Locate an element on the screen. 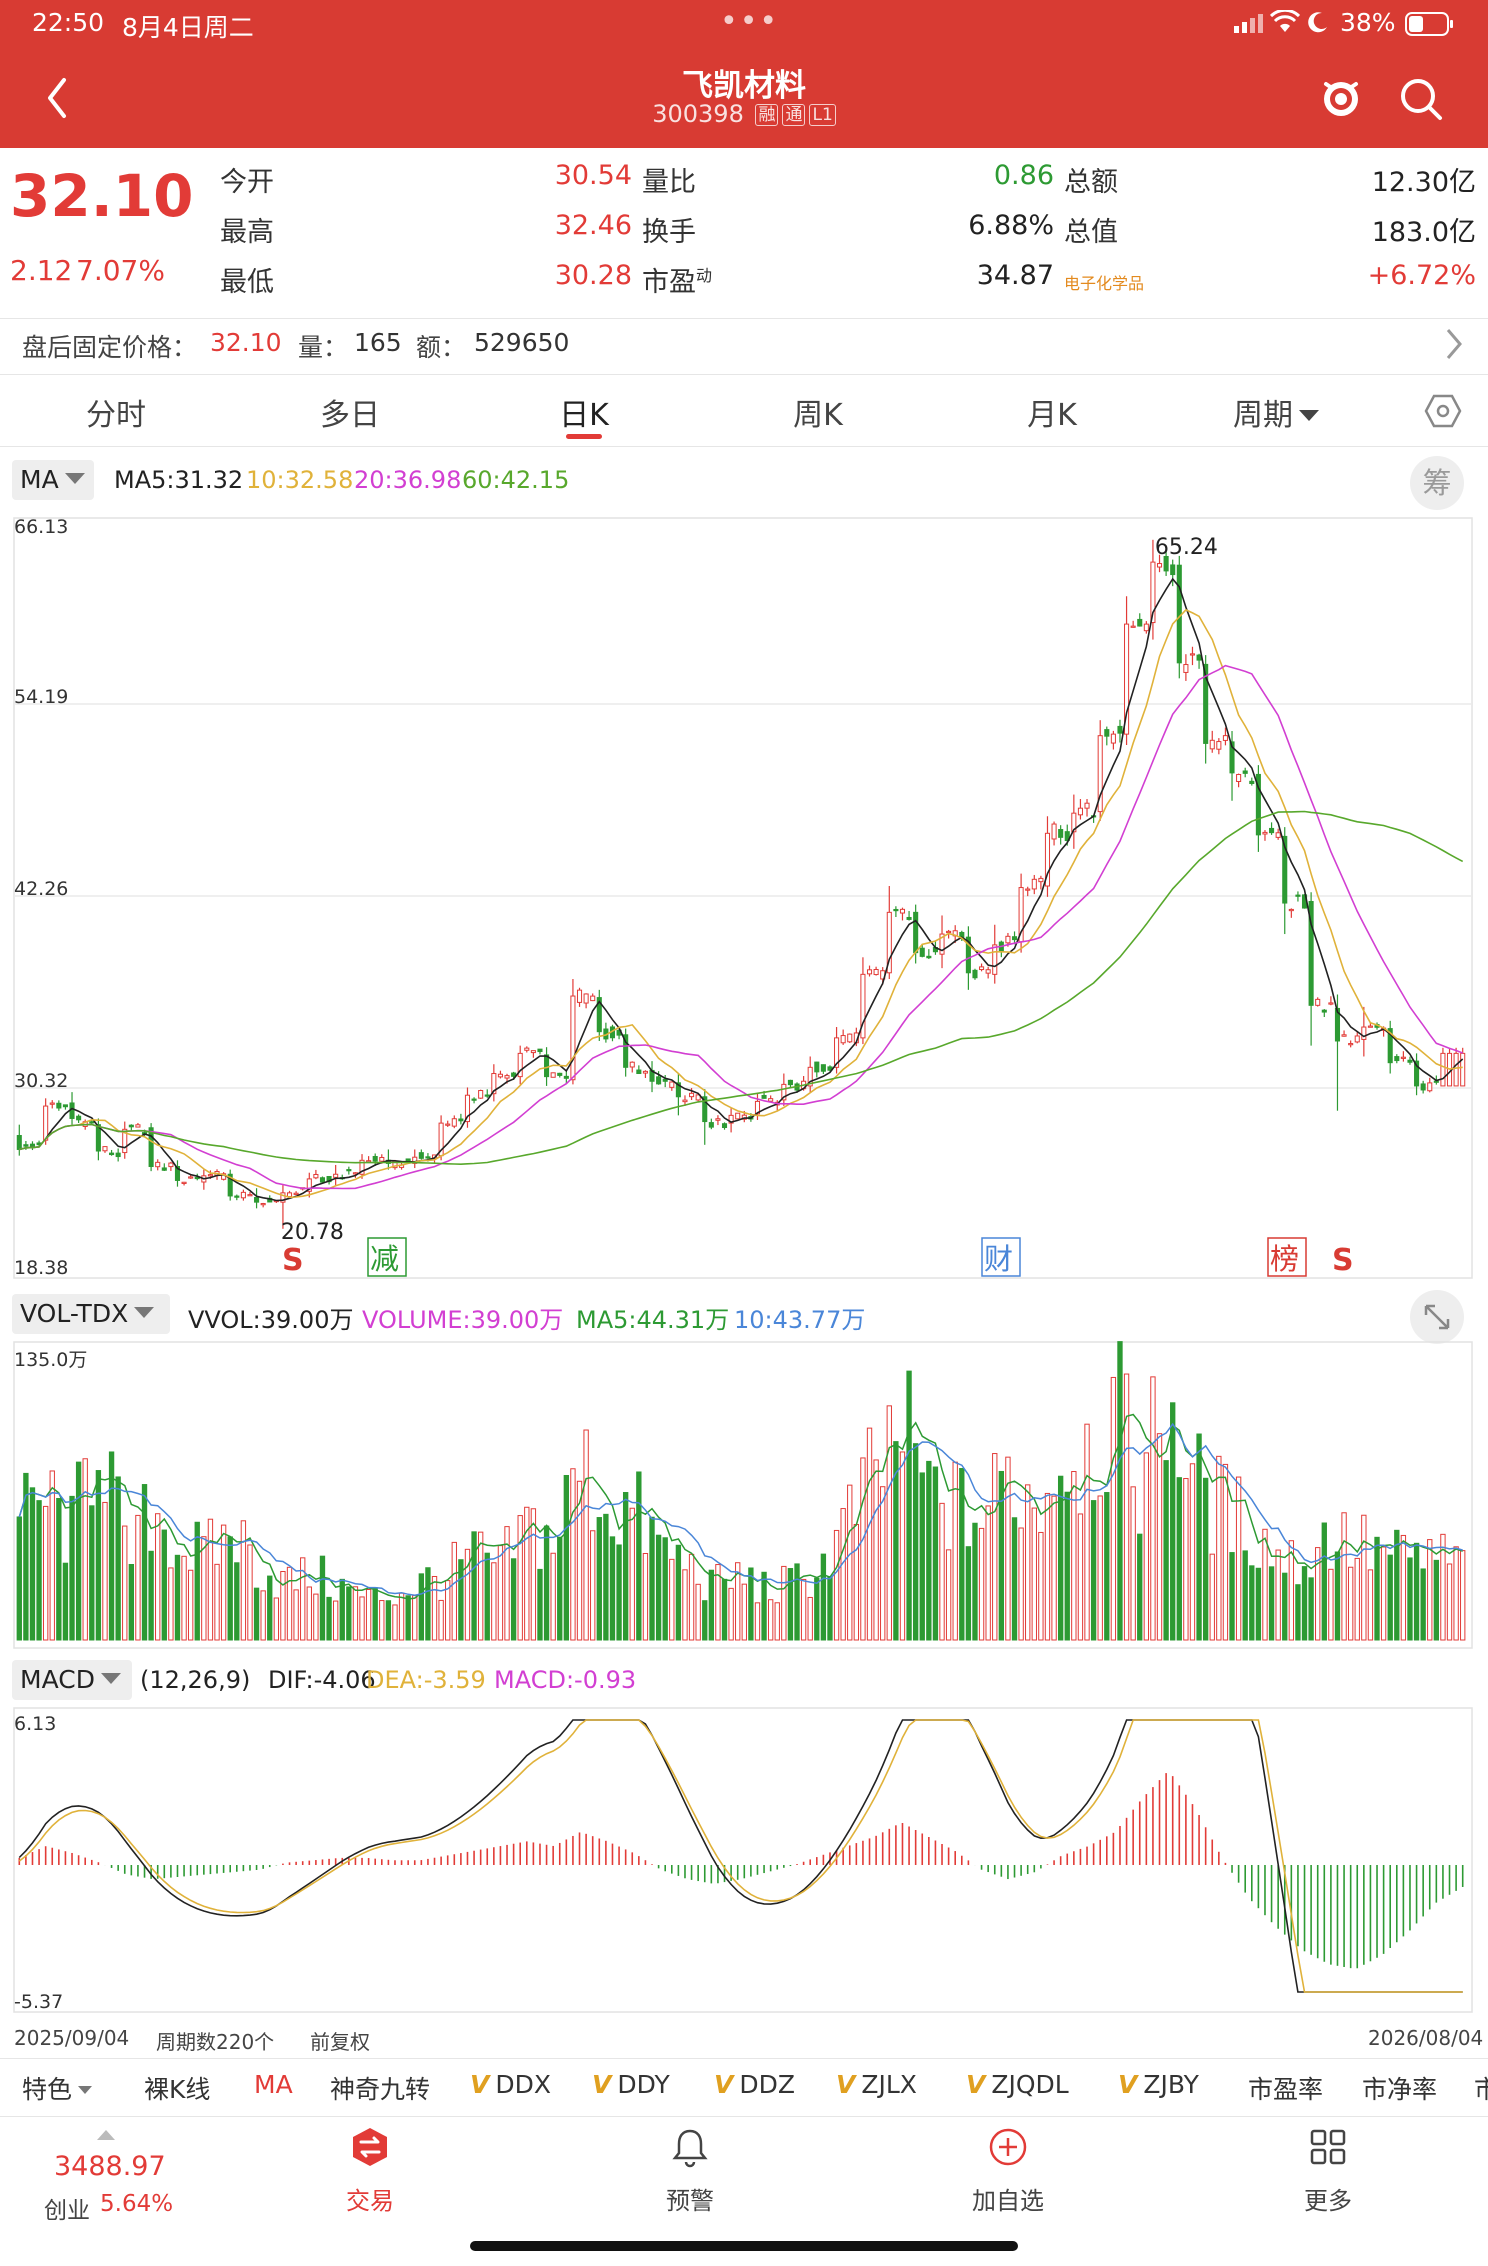 This screenshot has width=1488, height=2266. ma-selector: MA is located at coordinates (53, 480).